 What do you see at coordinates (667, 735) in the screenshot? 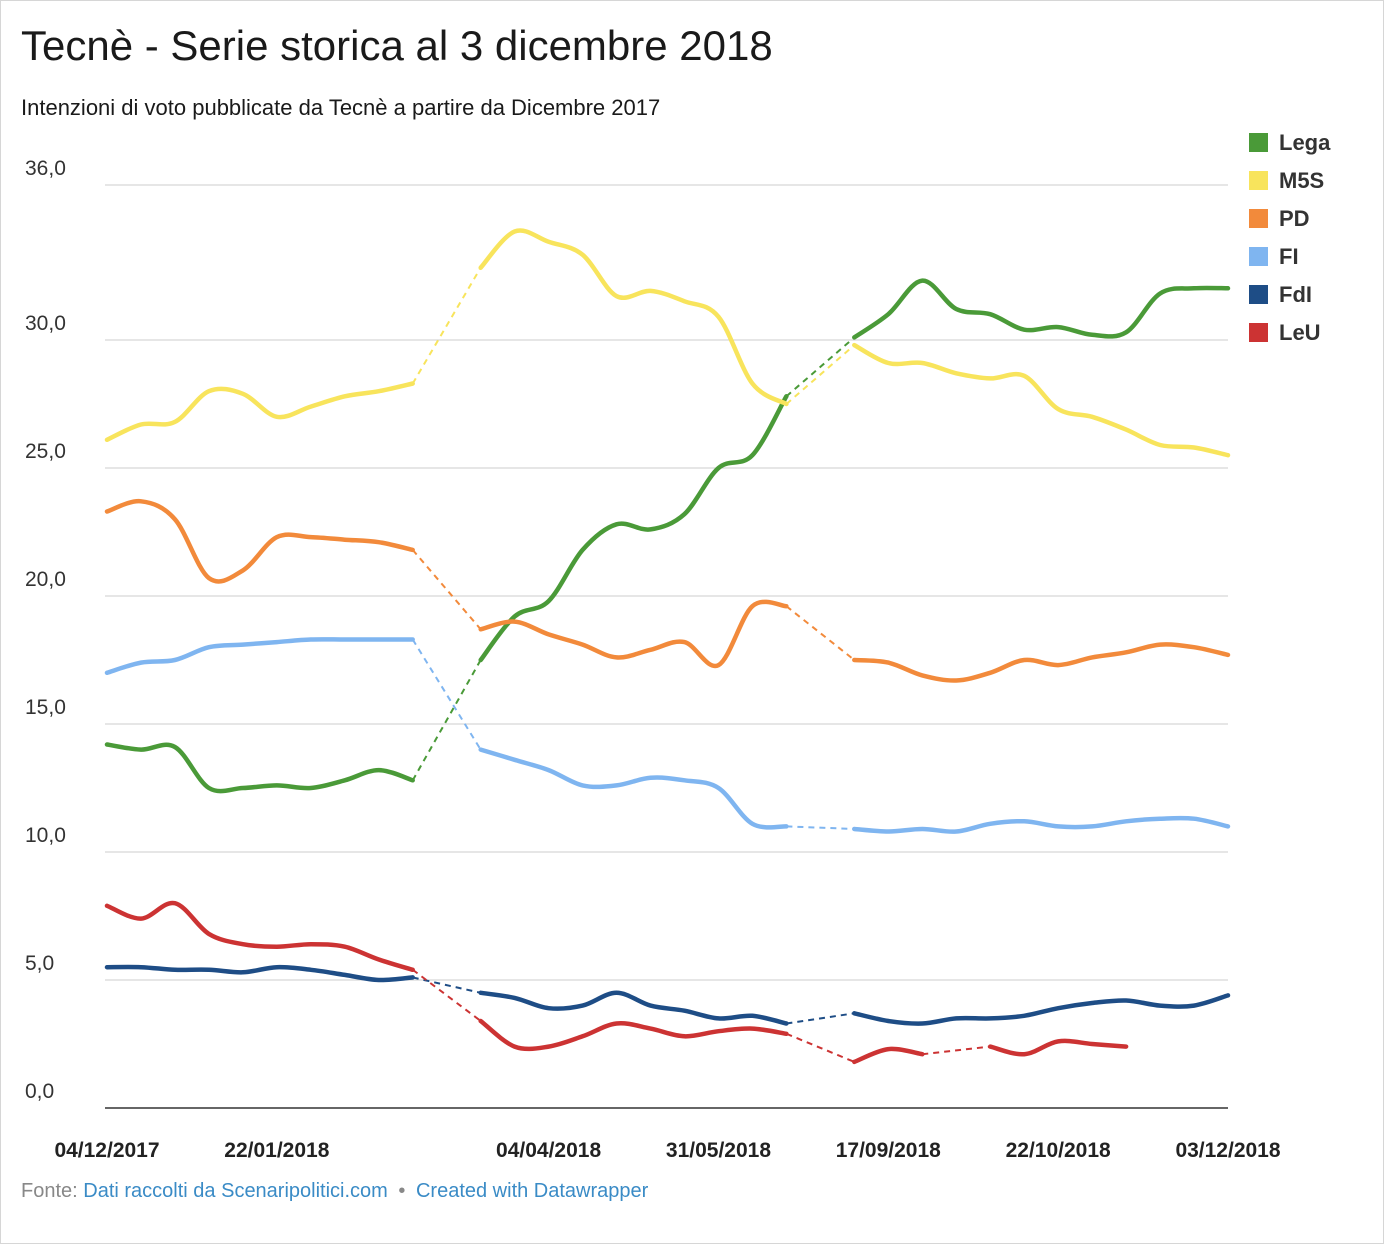
I see `series-fi` at bounding box center [667, 735].